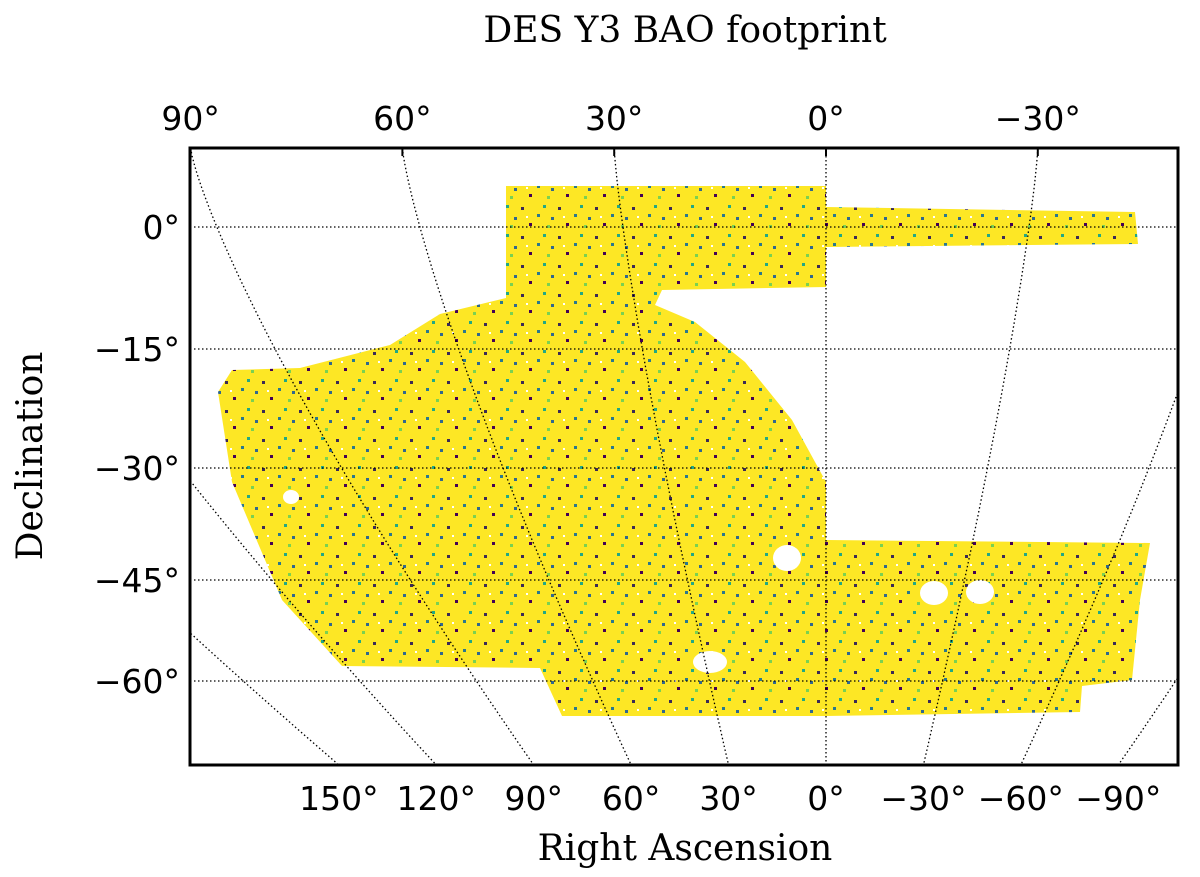 This screenshot has height=877, width=1200. I want to click on x-axis-label: Right Ascension, so click(685, 848).